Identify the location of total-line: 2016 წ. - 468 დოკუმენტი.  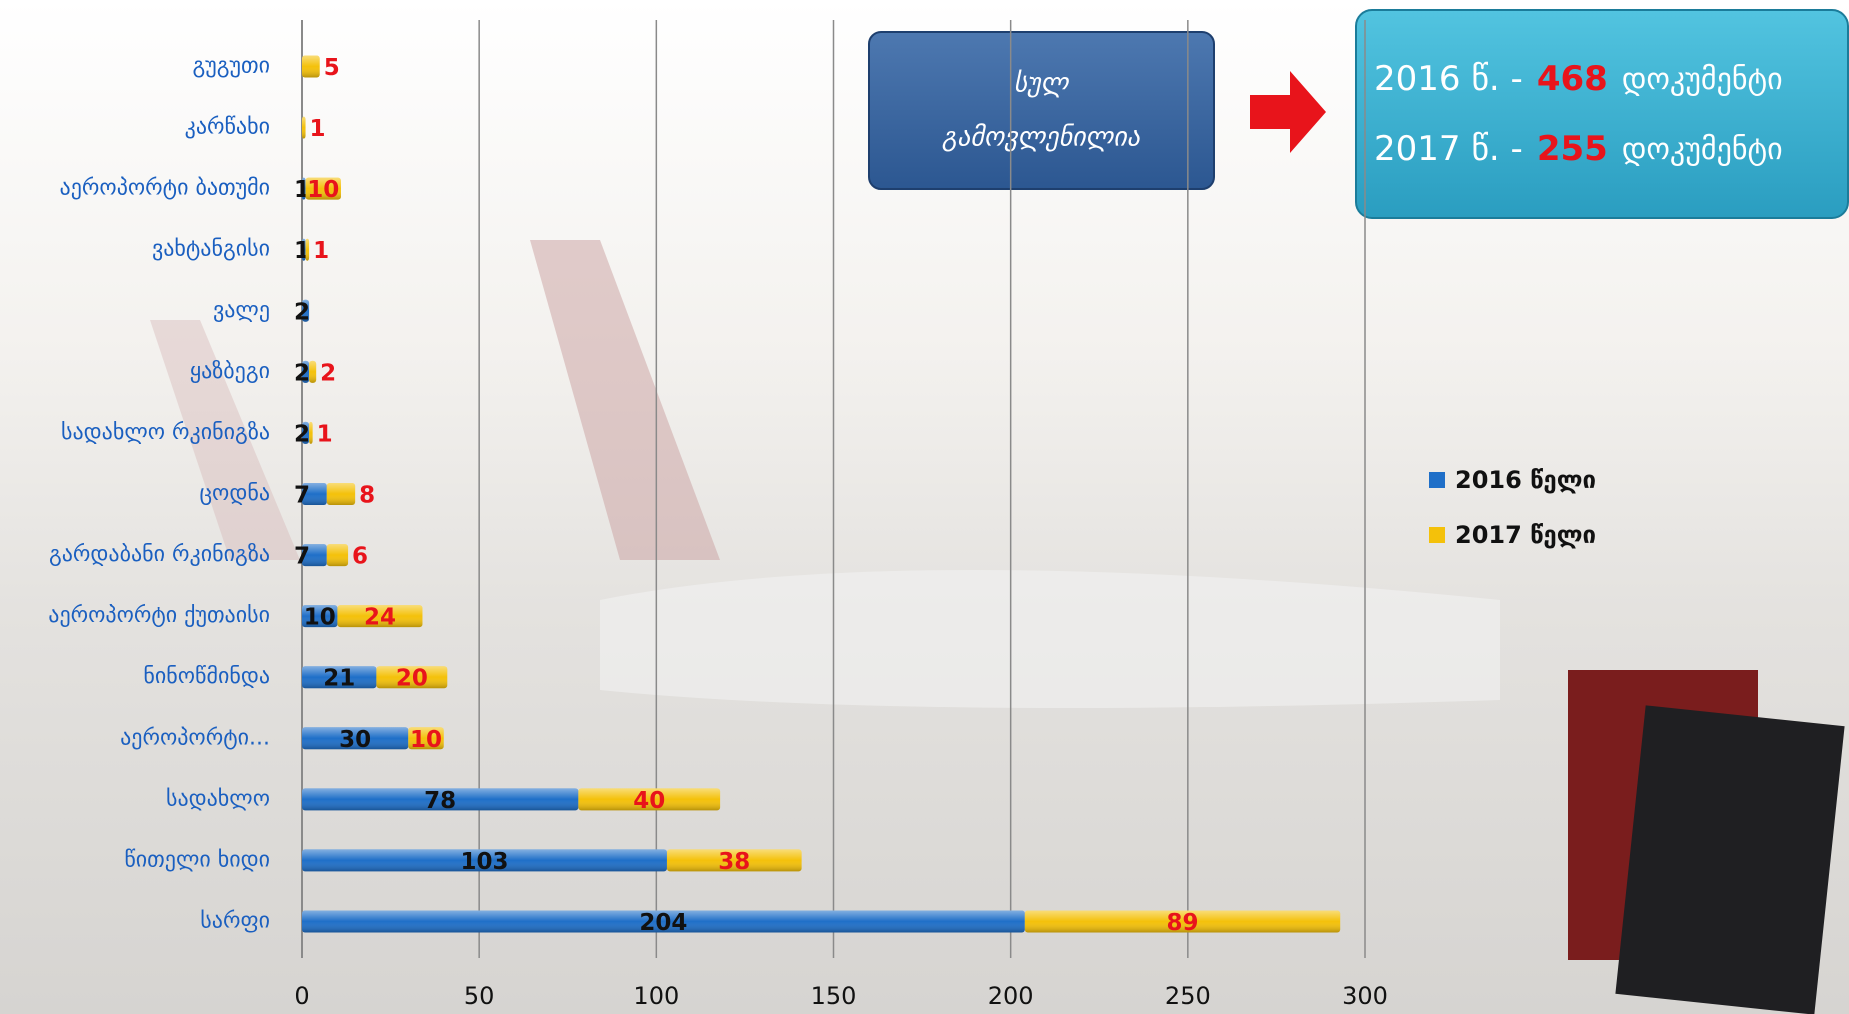
(1578, 79).